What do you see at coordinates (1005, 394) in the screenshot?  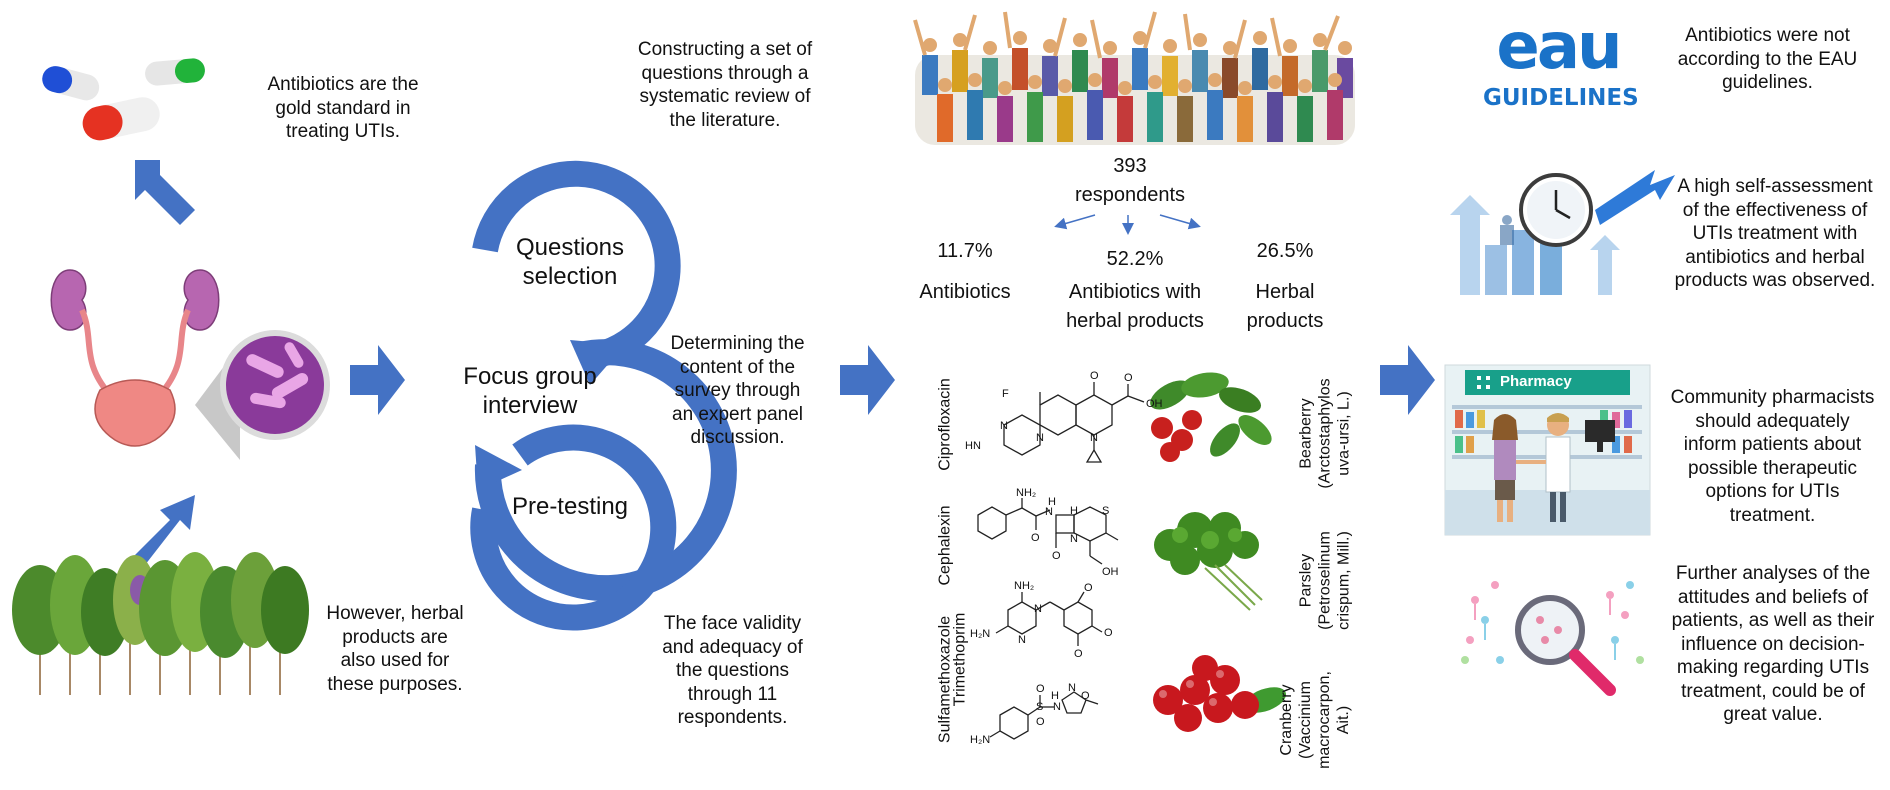 I see `atom-label: F` at bounding box center [1005, 394].